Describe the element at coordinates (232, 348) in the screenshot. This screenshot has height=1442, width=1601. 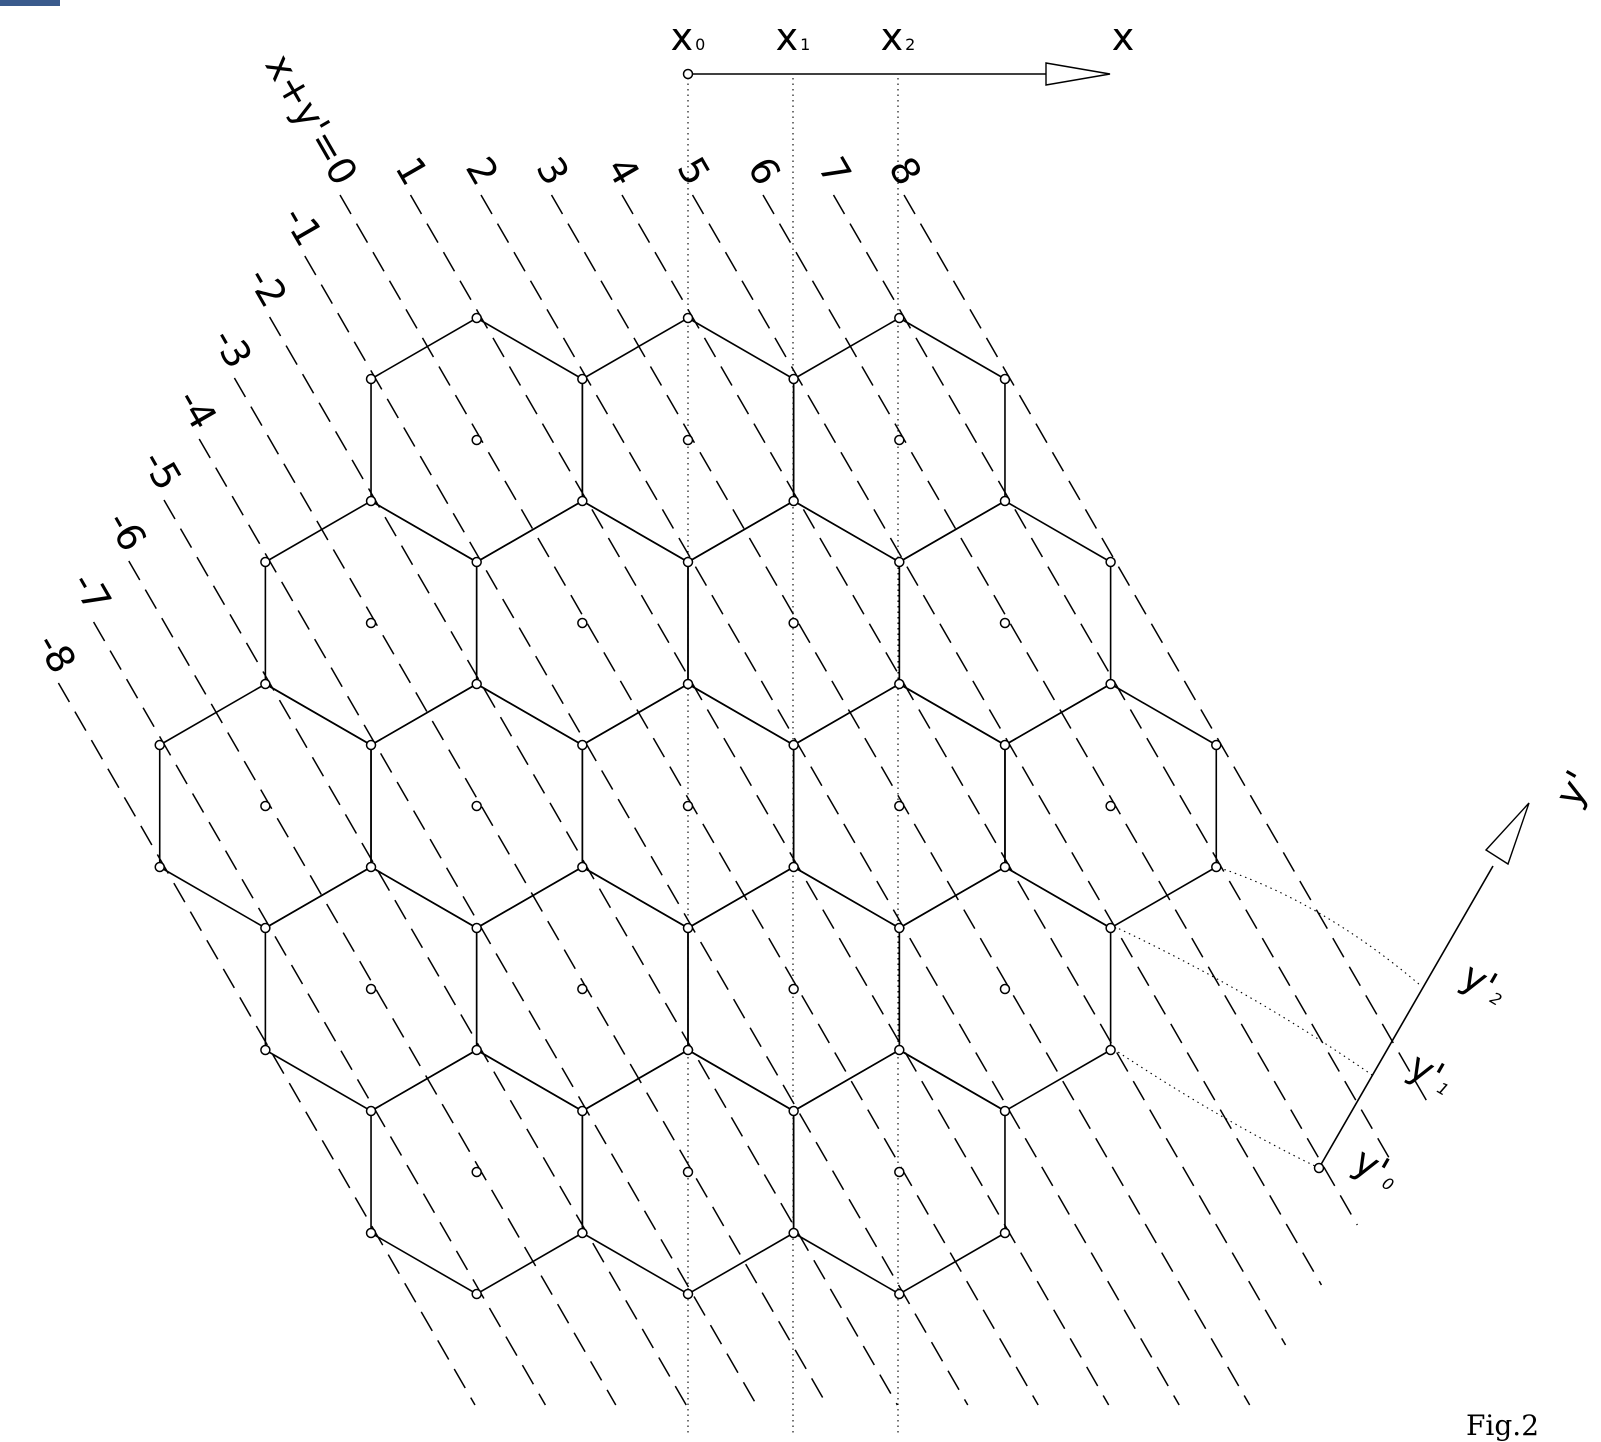
I see `diagonal-line-label: -3` at that location.